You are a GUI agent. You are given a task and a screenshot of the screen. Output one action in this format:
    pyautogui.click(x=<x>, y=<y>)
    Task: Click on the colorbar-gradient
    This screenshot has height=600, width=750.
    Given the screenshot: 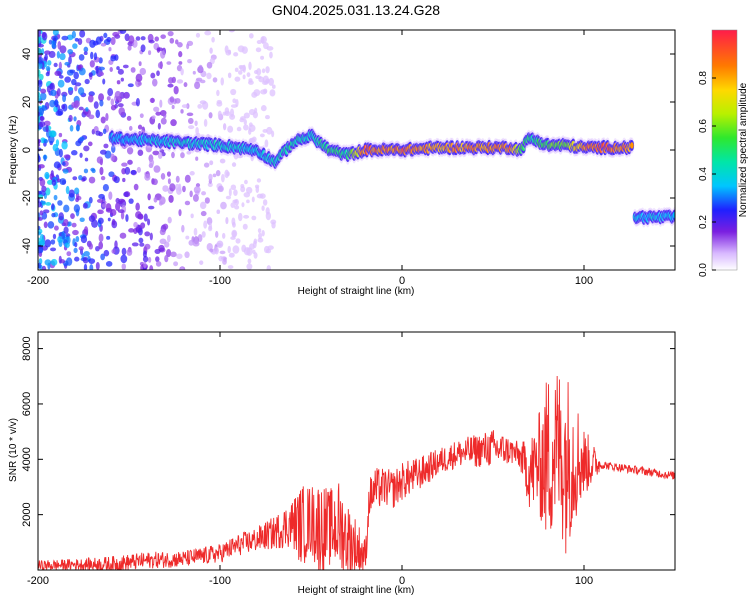 What is the action you would take?
    pyautogui.click(x=724, y=150)
    